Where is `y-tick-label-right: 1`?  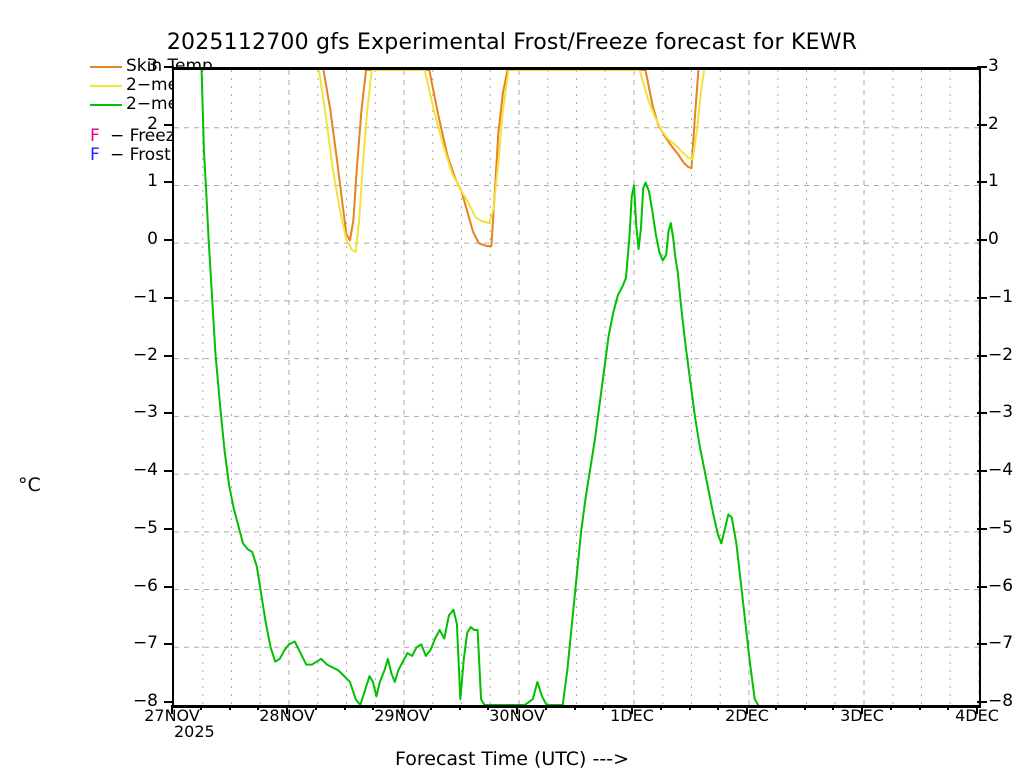 y-tick-label-right: 1 is located at coordinates (993, 181).